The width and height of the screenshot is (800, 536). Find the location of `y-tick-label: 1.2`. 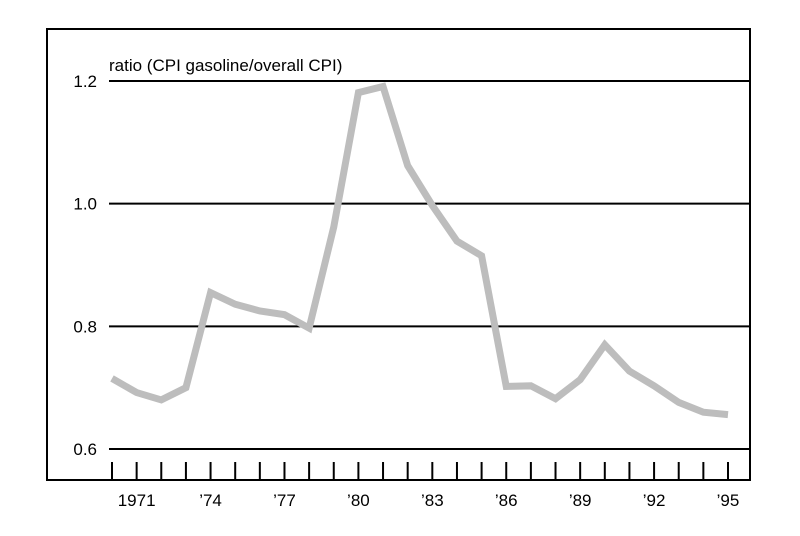

y-tick-label: 1.2 is located at coordinates (85, 81).